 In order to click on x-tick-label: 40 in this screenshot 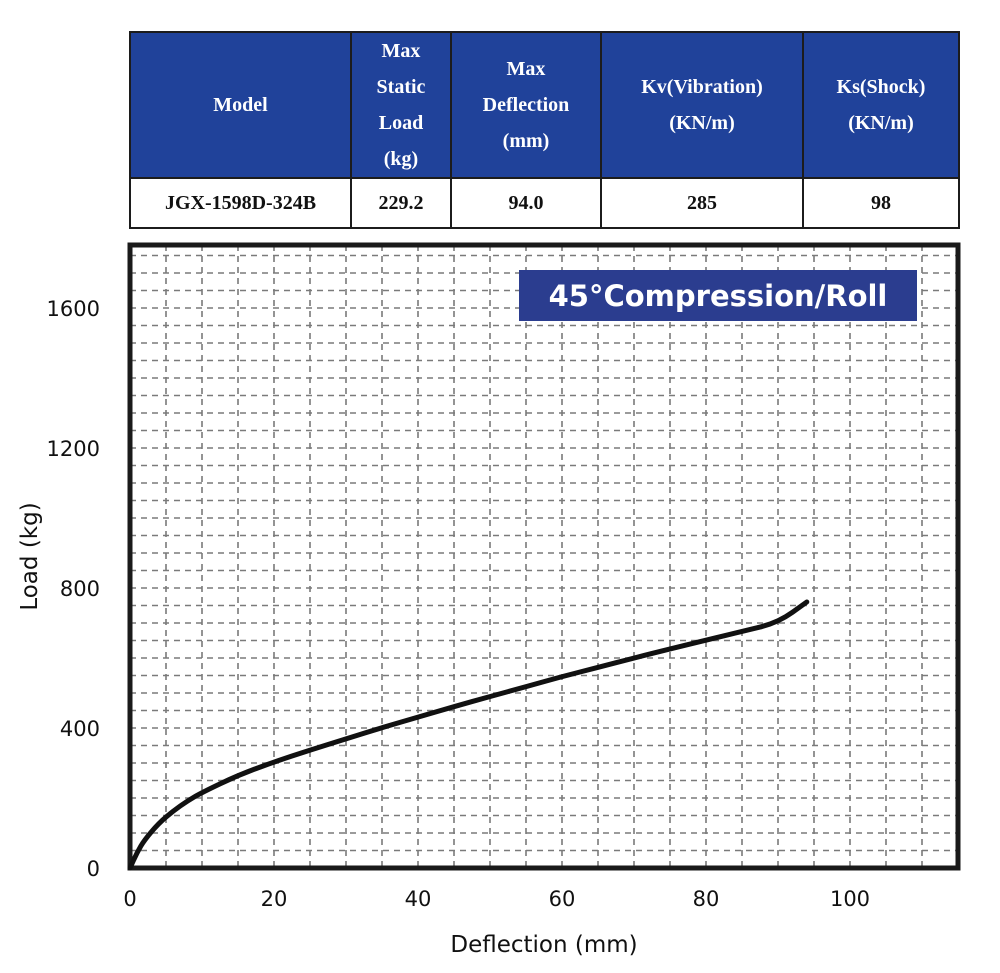, I will do `click(418, 899)`.